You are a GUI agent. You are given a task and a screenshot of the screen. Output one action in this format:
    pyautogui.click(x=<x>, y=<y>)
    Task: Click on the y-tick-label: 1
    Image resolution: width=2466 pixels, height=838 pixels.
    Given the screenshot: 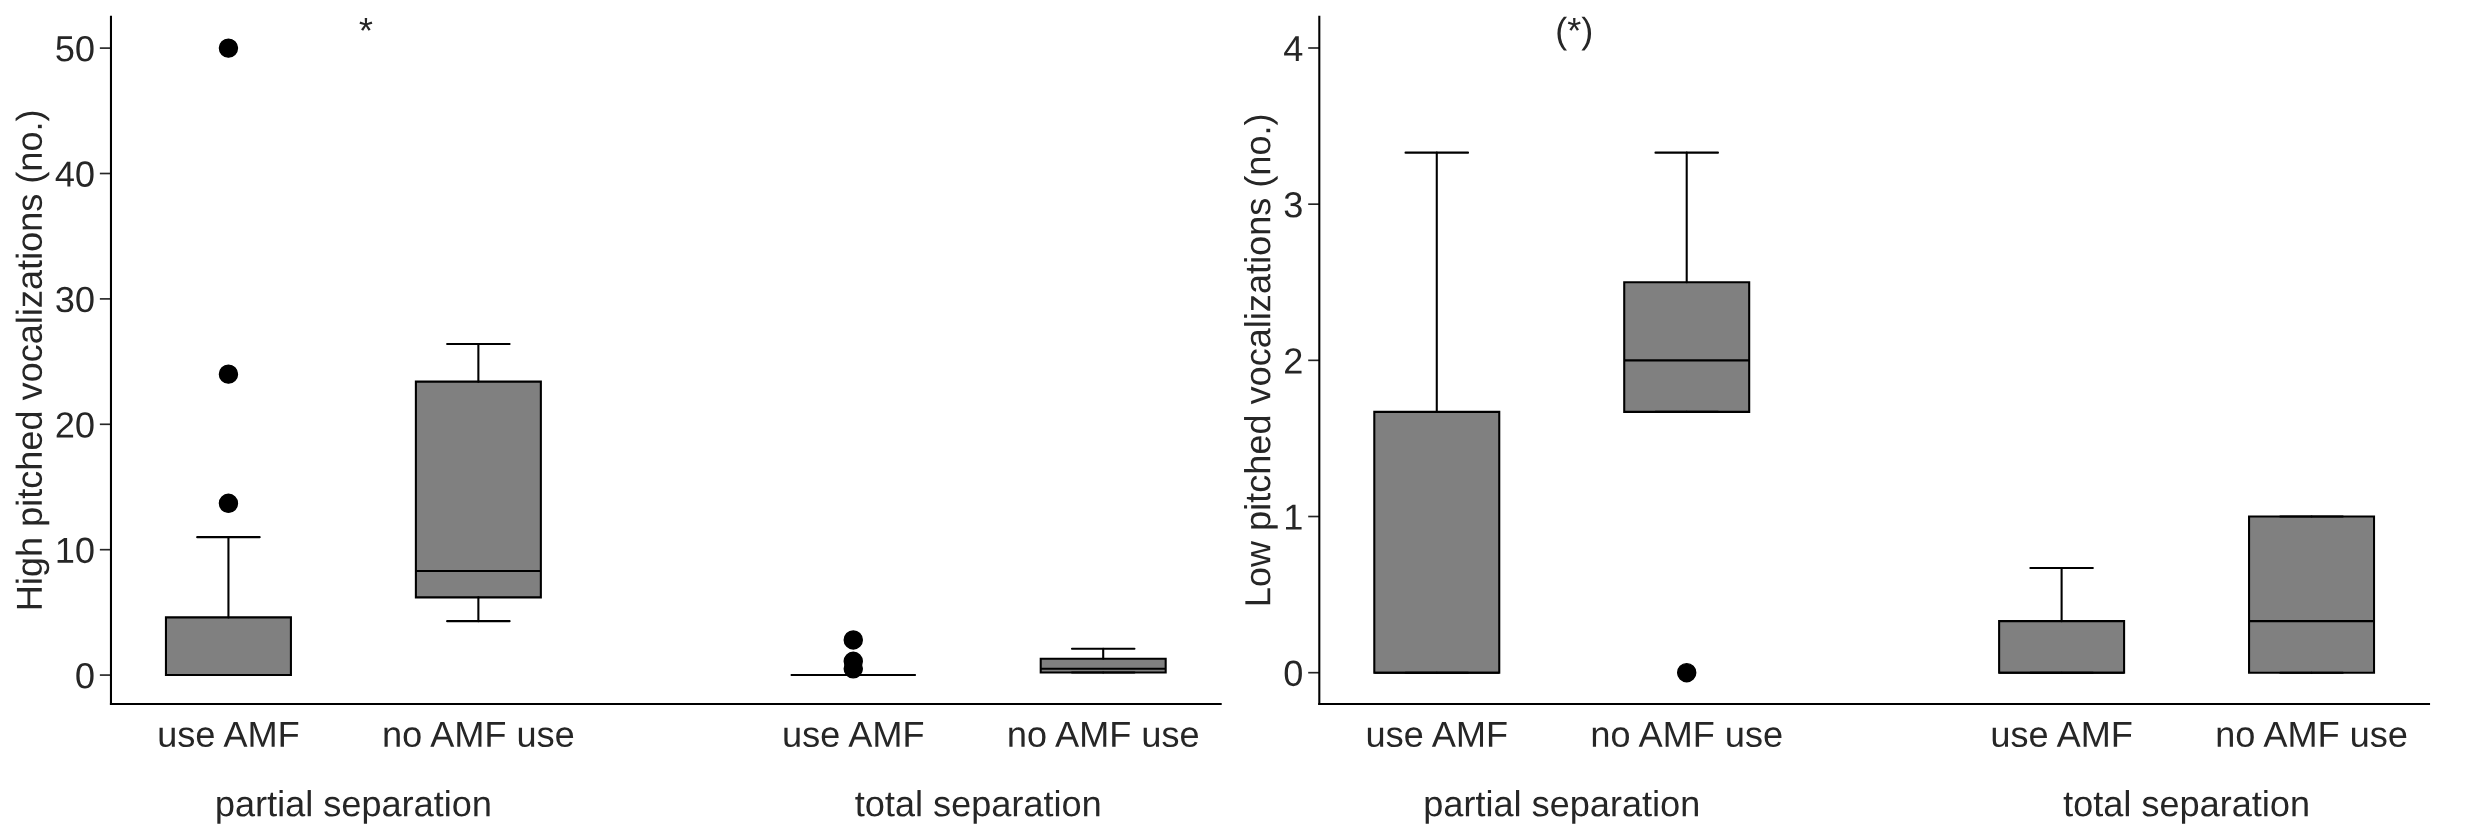 What is the action you would take?
    pyautogui.click(x=1294, y=517)
    